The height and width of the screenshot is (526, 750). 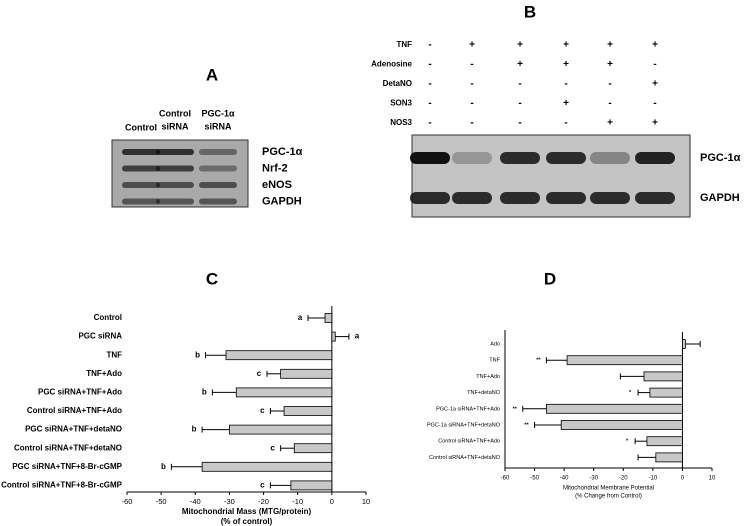 I want to click on category-label: Control, so click(x=108, y=317).